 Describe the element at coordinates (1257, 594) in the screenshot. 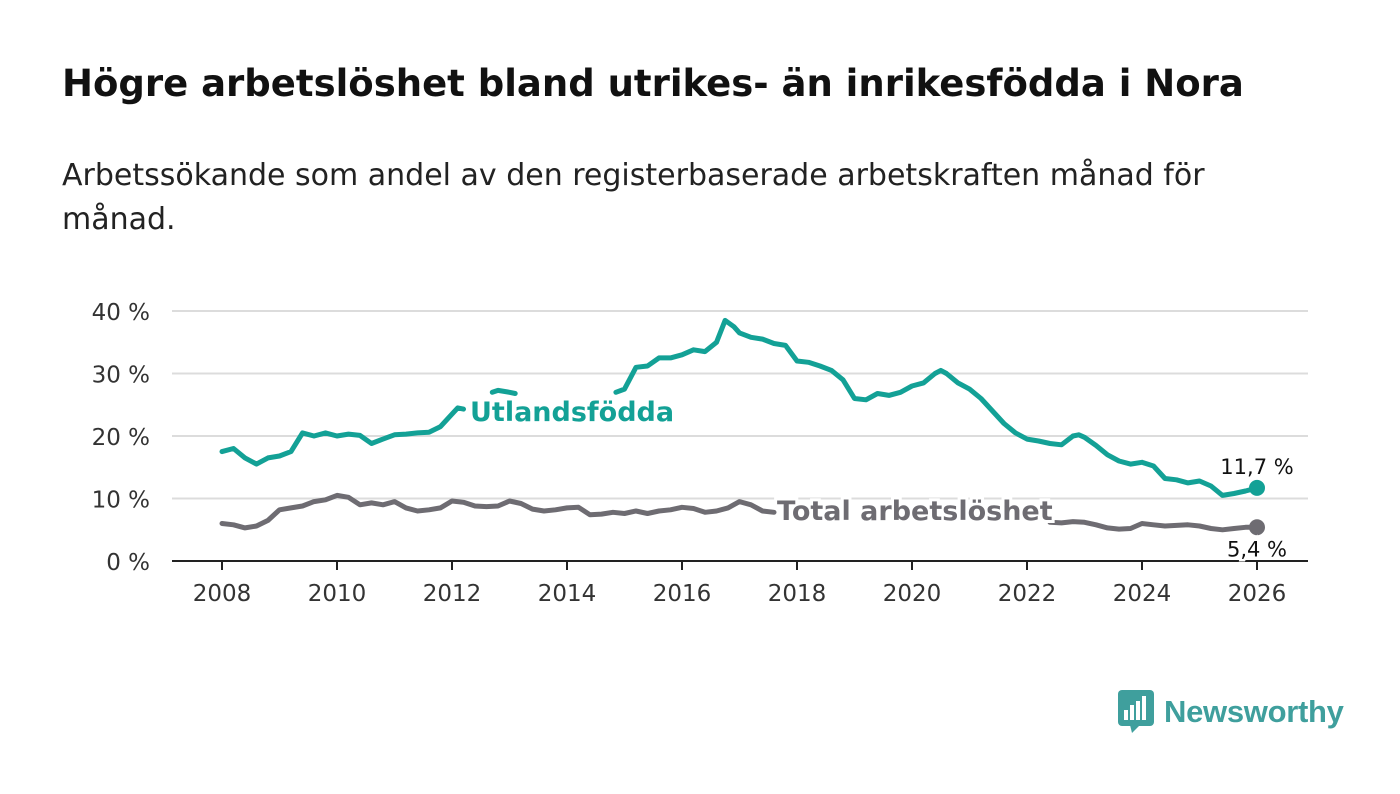

I see `x-tick-label: 2026` at that location.